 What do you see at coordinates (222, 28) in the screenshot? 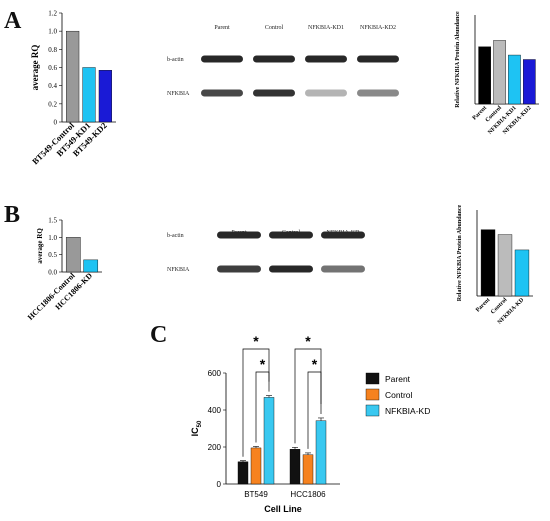
I see `lane-label: Parent` at bounding box center [222, 28].